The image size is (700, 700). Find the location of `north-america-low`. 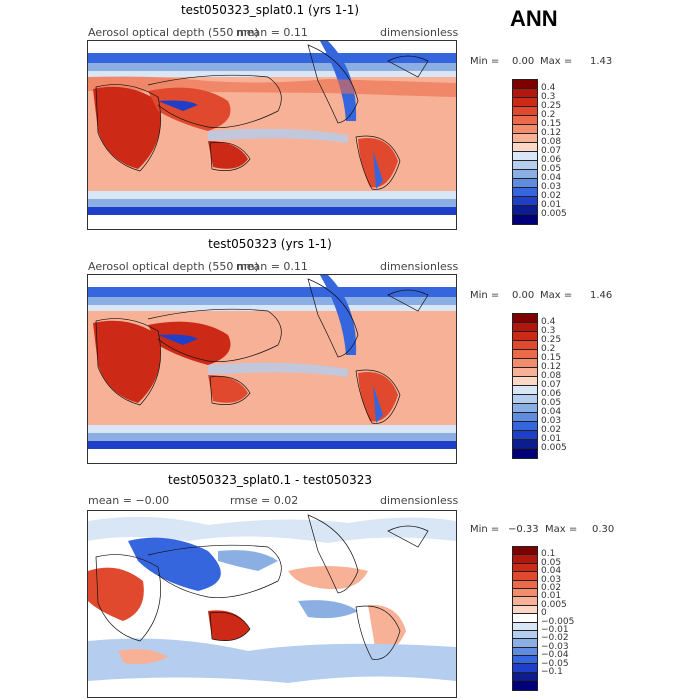

north-america-low is located at coordinates (338, 315).